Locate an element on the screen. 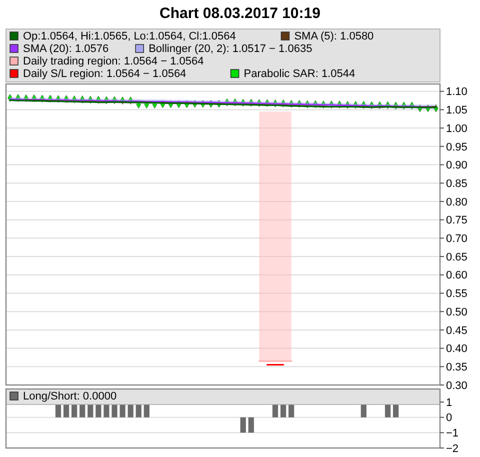  y-tick-label: 0.75 is located at coordinates (457, 220).